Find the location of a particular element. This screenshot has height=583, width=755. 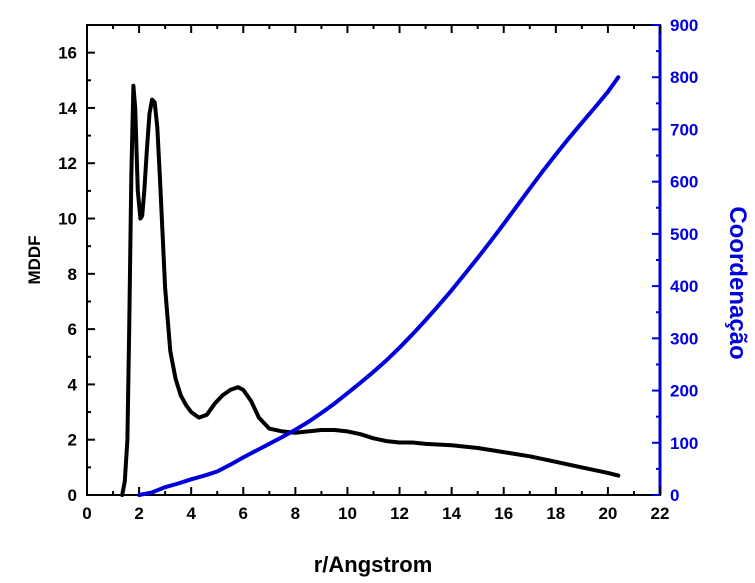

x-tick-label: 8 is located at coordinates (295, 513).